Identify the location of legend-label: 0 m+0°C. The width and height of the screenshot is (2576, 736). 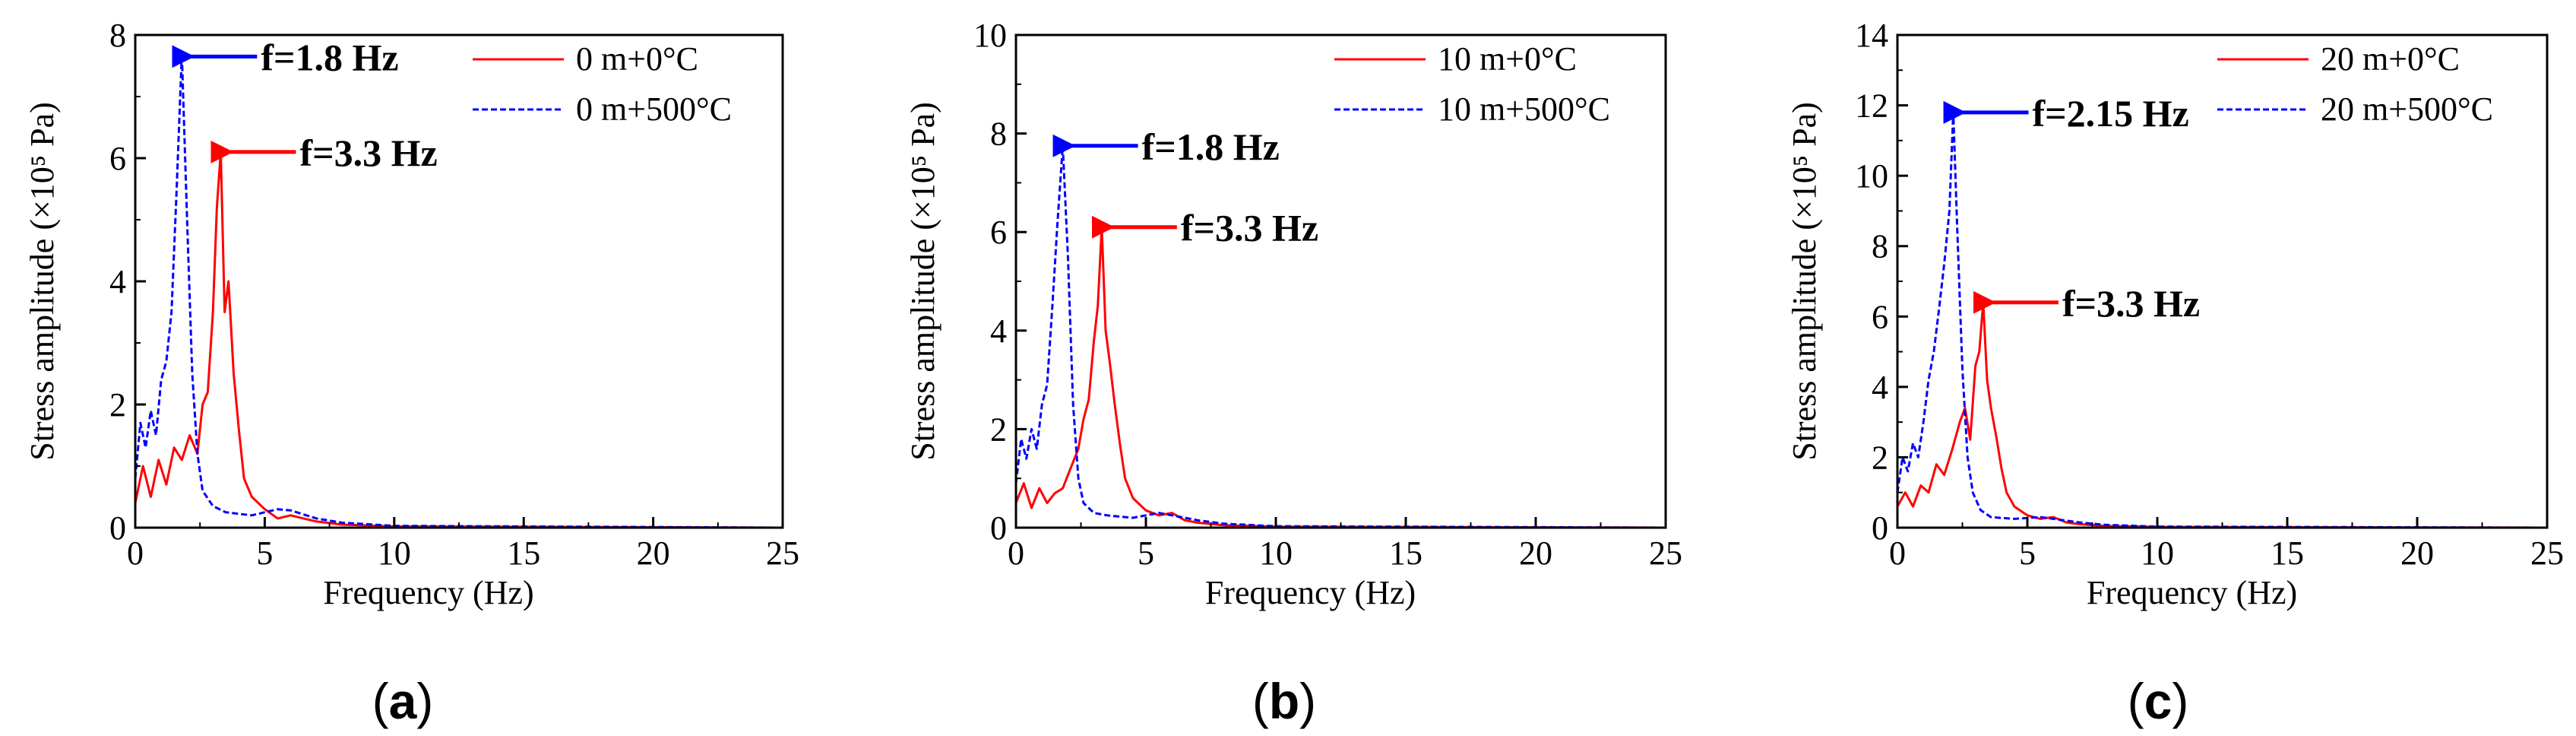
(637, 59).